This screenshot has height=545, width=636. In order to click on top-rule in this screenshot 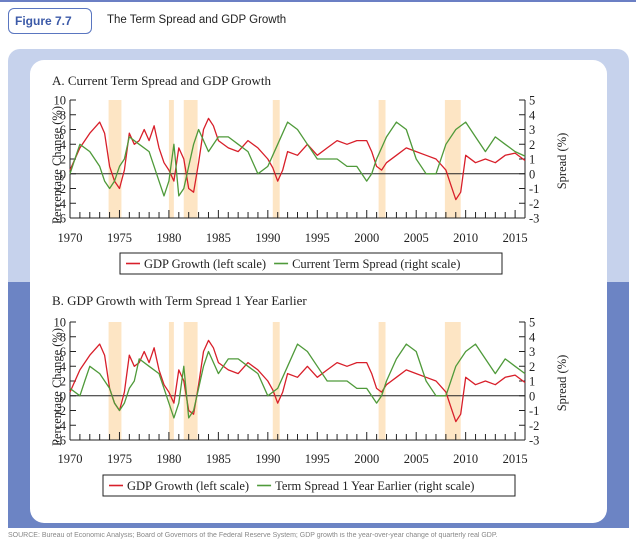, I will do `click(318, 1)`.